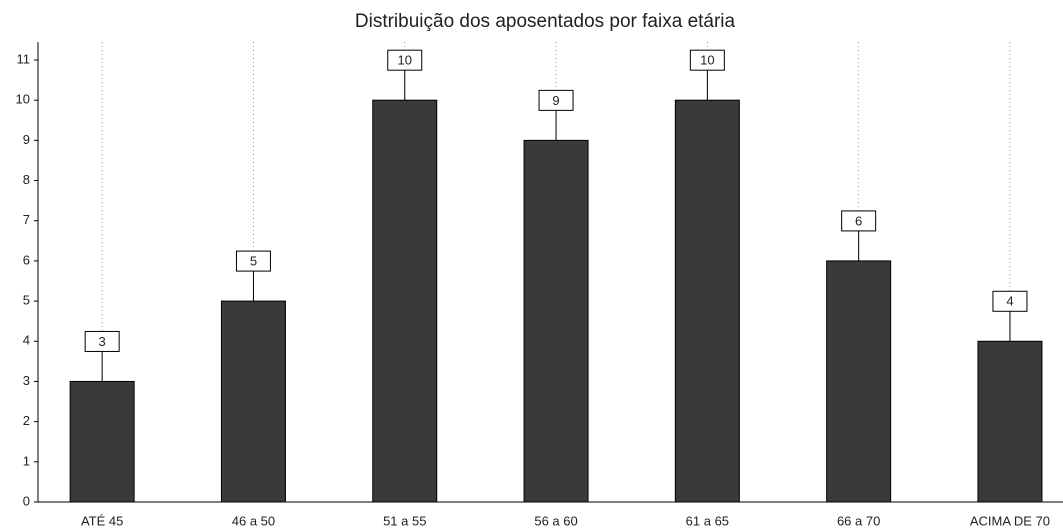 The image size is (1063, 532). I want to click on data-label: 4, so click(1009, 301).